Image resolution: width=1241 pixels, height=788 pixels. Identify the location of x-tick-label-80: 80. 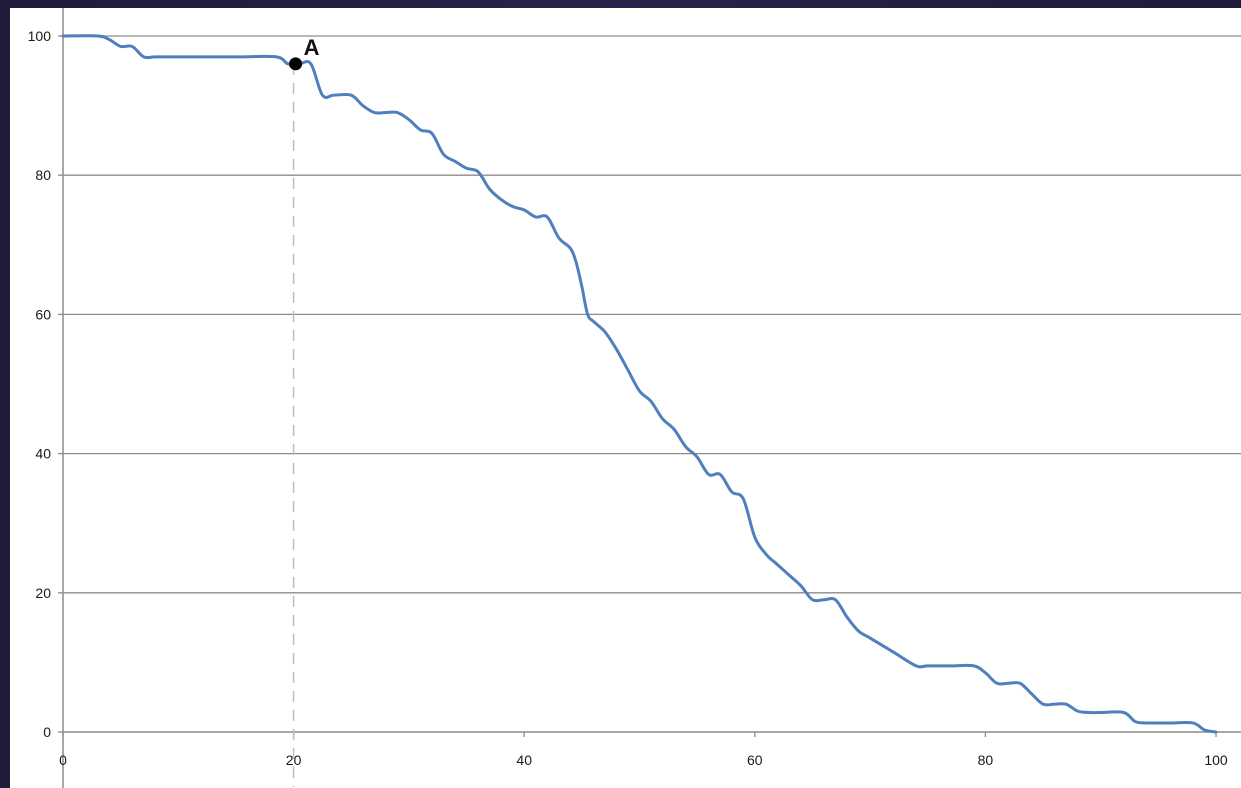
(986, 760).